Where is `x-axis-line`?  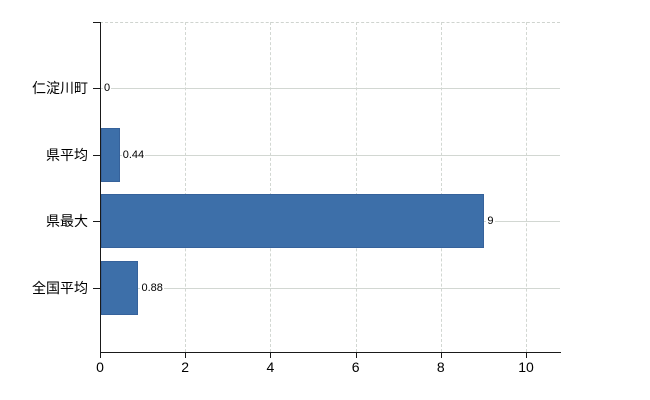 x-axis-line is located at coordinates (330, 352).